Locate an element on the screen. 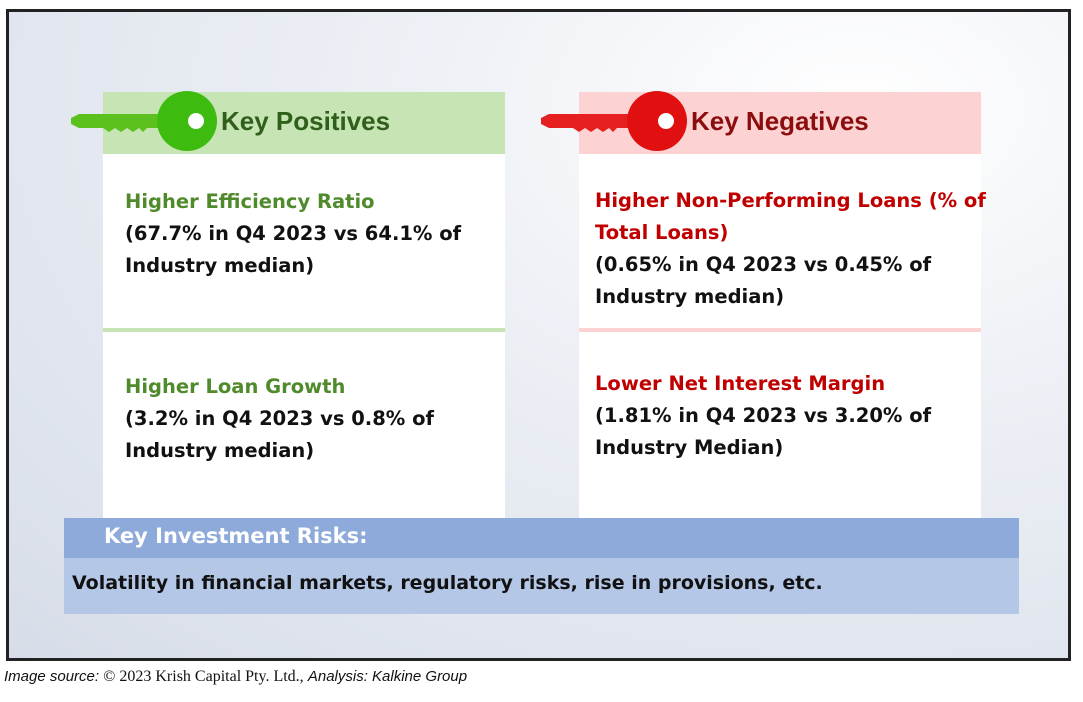 The height and width of the screenshot is (702, 1083). negative-item-detail: Industry median) is located at coordinates (690, 296).